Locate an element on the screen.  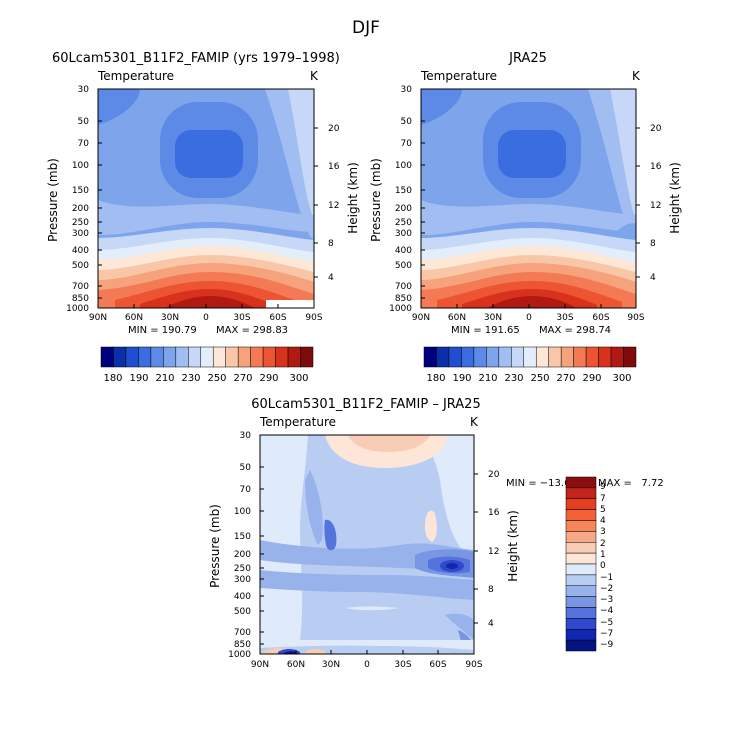
y-tick-label: 70 is located at coordinates (407, 144).